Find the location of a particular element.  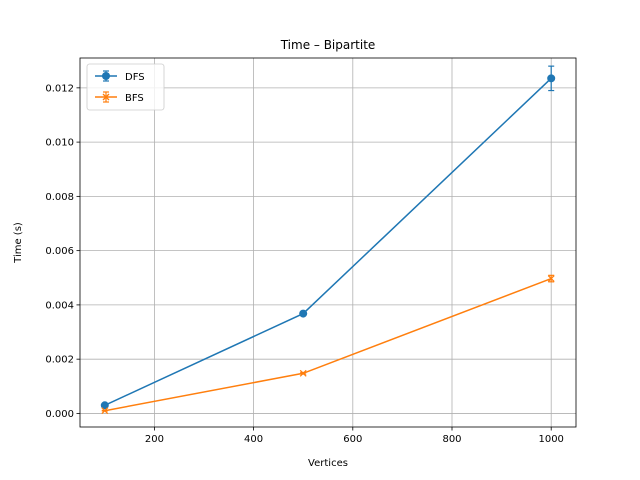

y-tick-label: 0.008 is located at coordinates (59, 197).